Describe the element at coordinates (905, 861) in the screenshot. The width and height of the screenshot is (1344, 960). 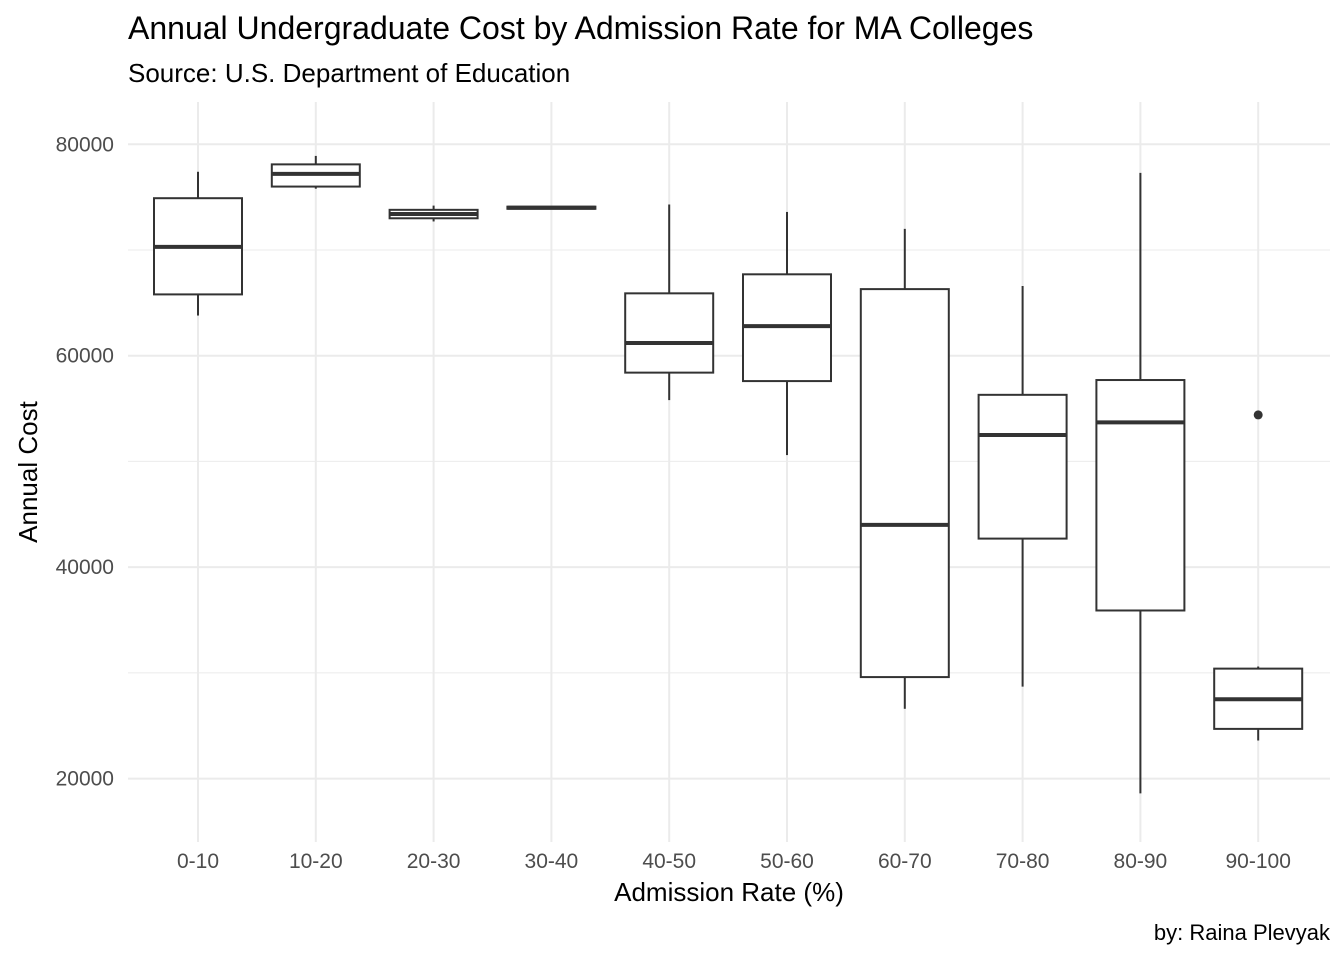
I see `x-tick-label: 60-70` at that location.